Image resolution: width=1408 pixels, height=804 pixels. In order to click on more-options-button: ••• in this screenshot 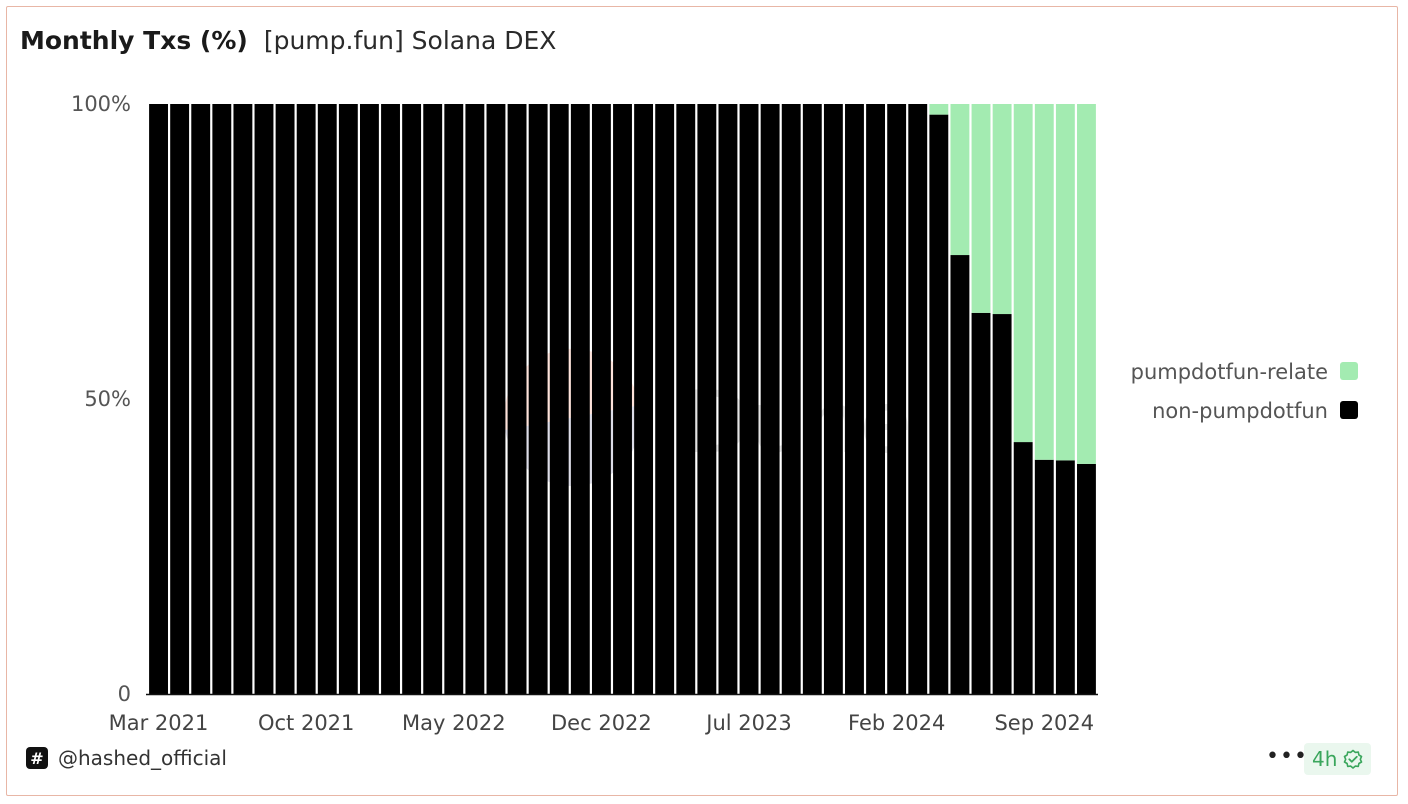, I will do `click(1287, 756)`.